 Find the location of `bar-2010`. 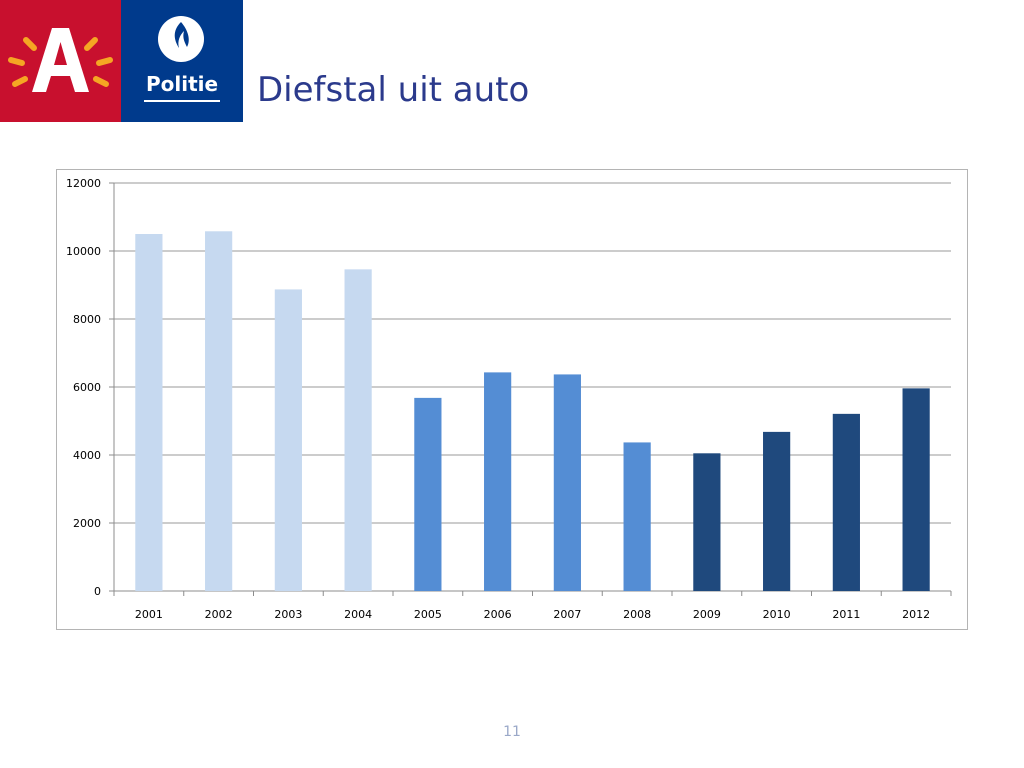

bar-2010 is located at coordinates (777, 511).